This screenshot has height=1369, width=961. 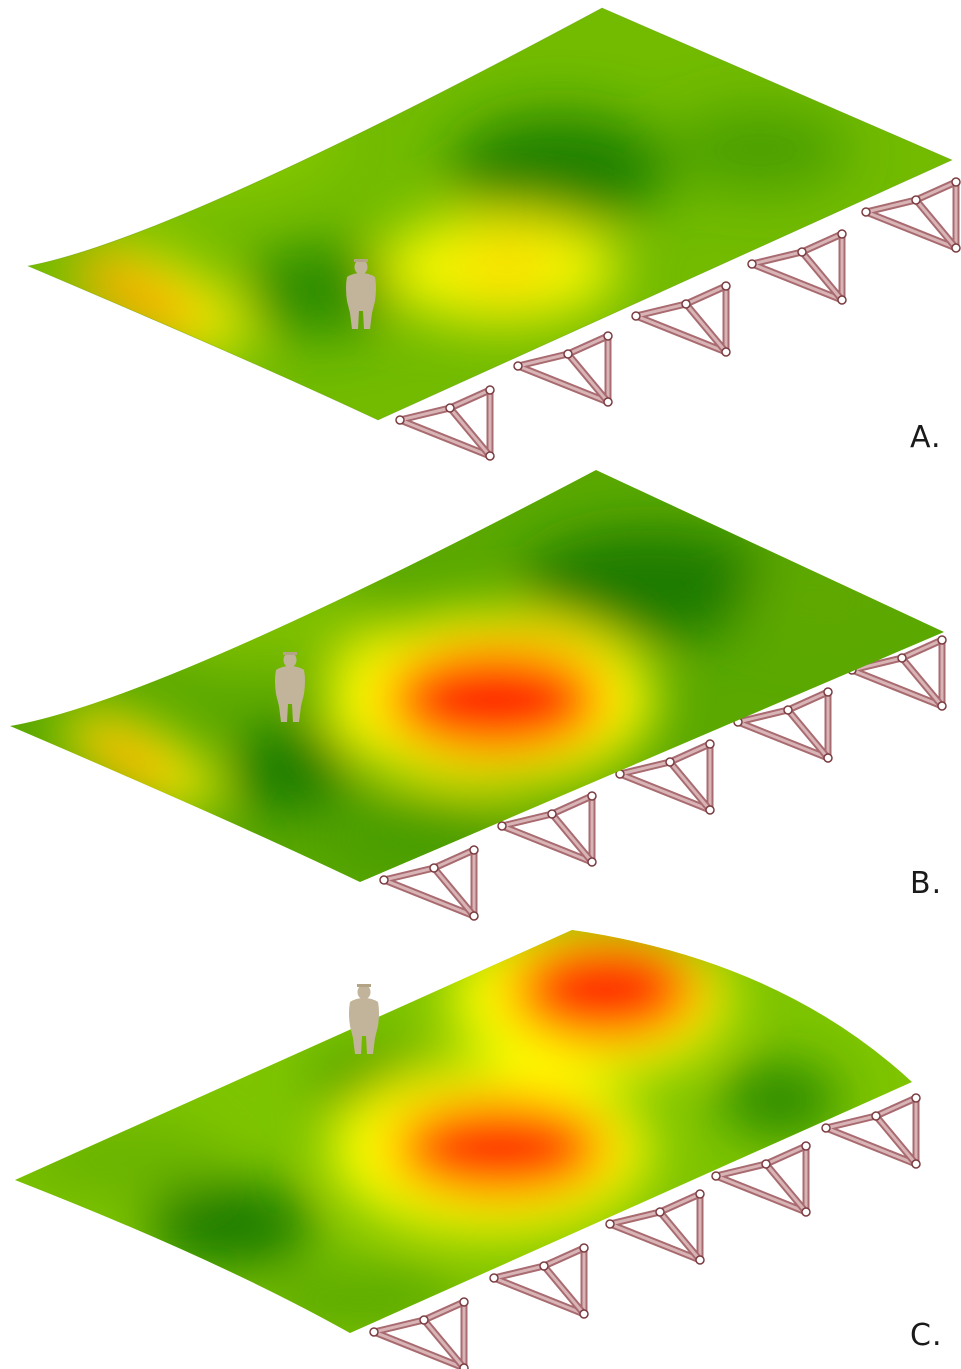 I want to click on panel-label-c: C., so click(x=926, y=1335).